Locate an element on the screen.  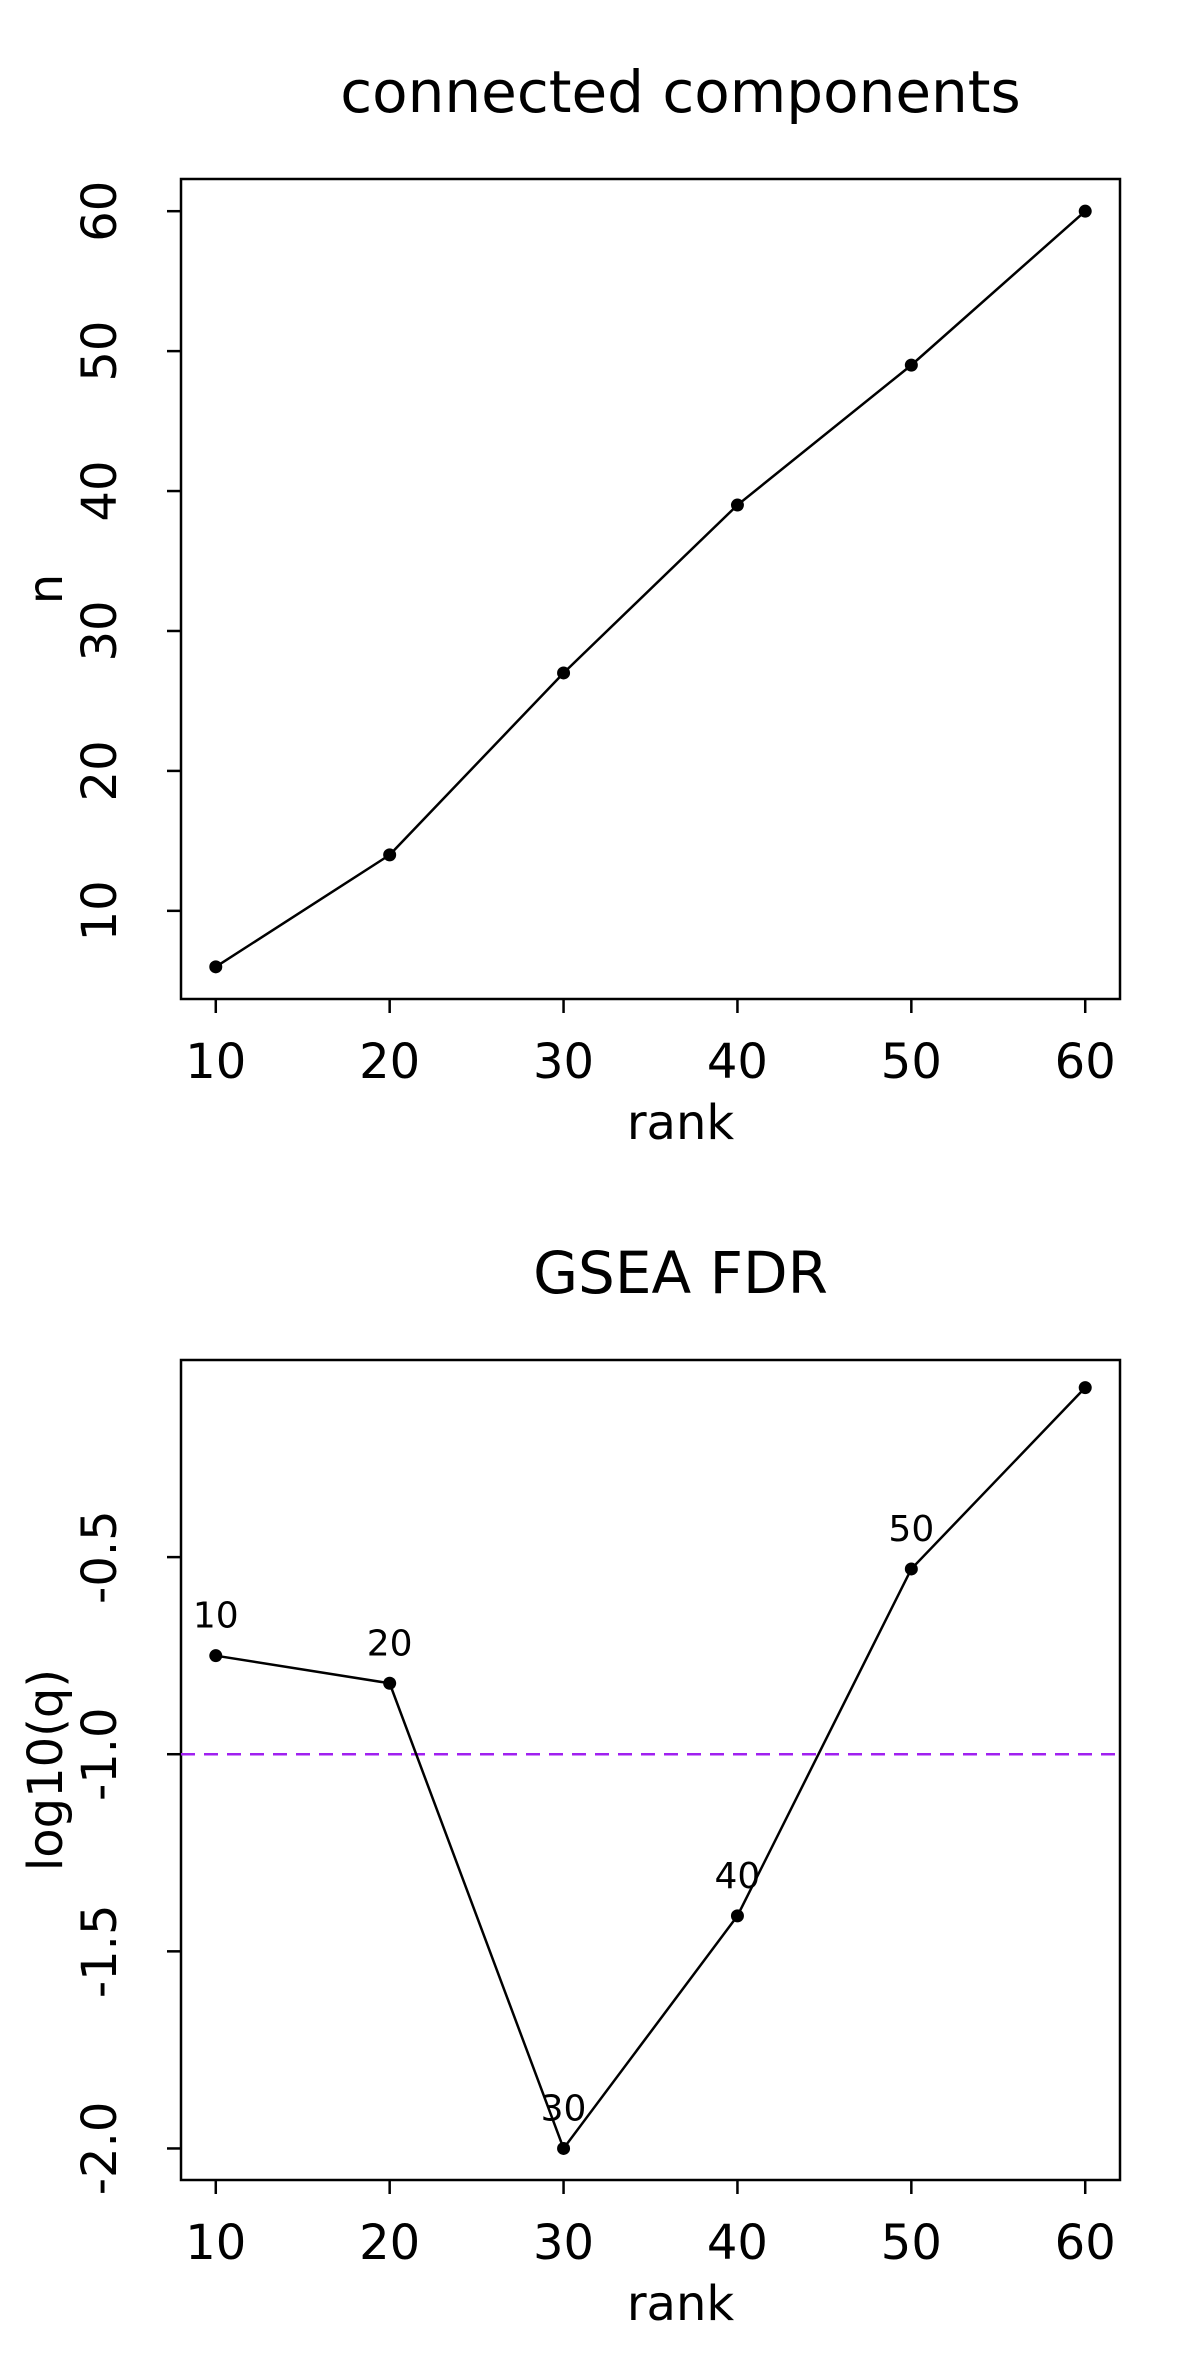
point-label: 20 is located at coordinates (390, 1643).